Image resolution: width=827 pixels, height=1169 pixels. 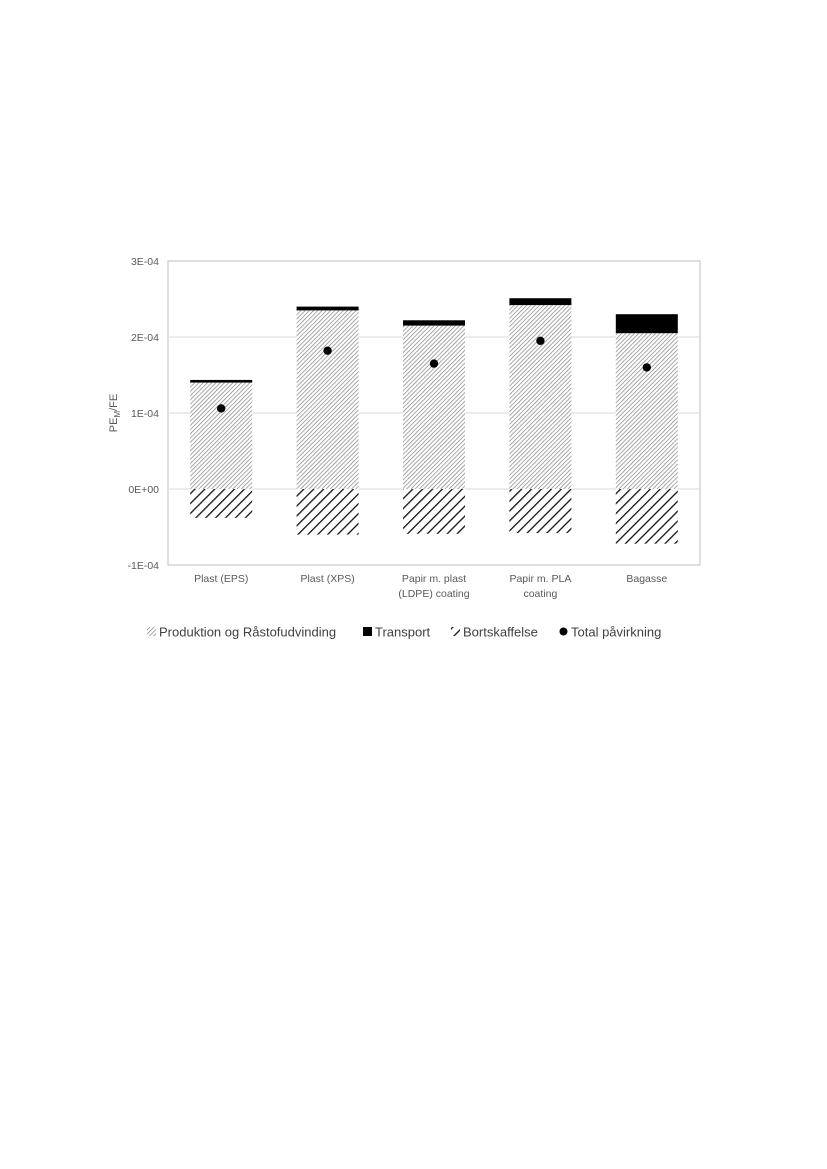 I want to click on category-label: (LDPE) coating, so click(x=433, y=594).